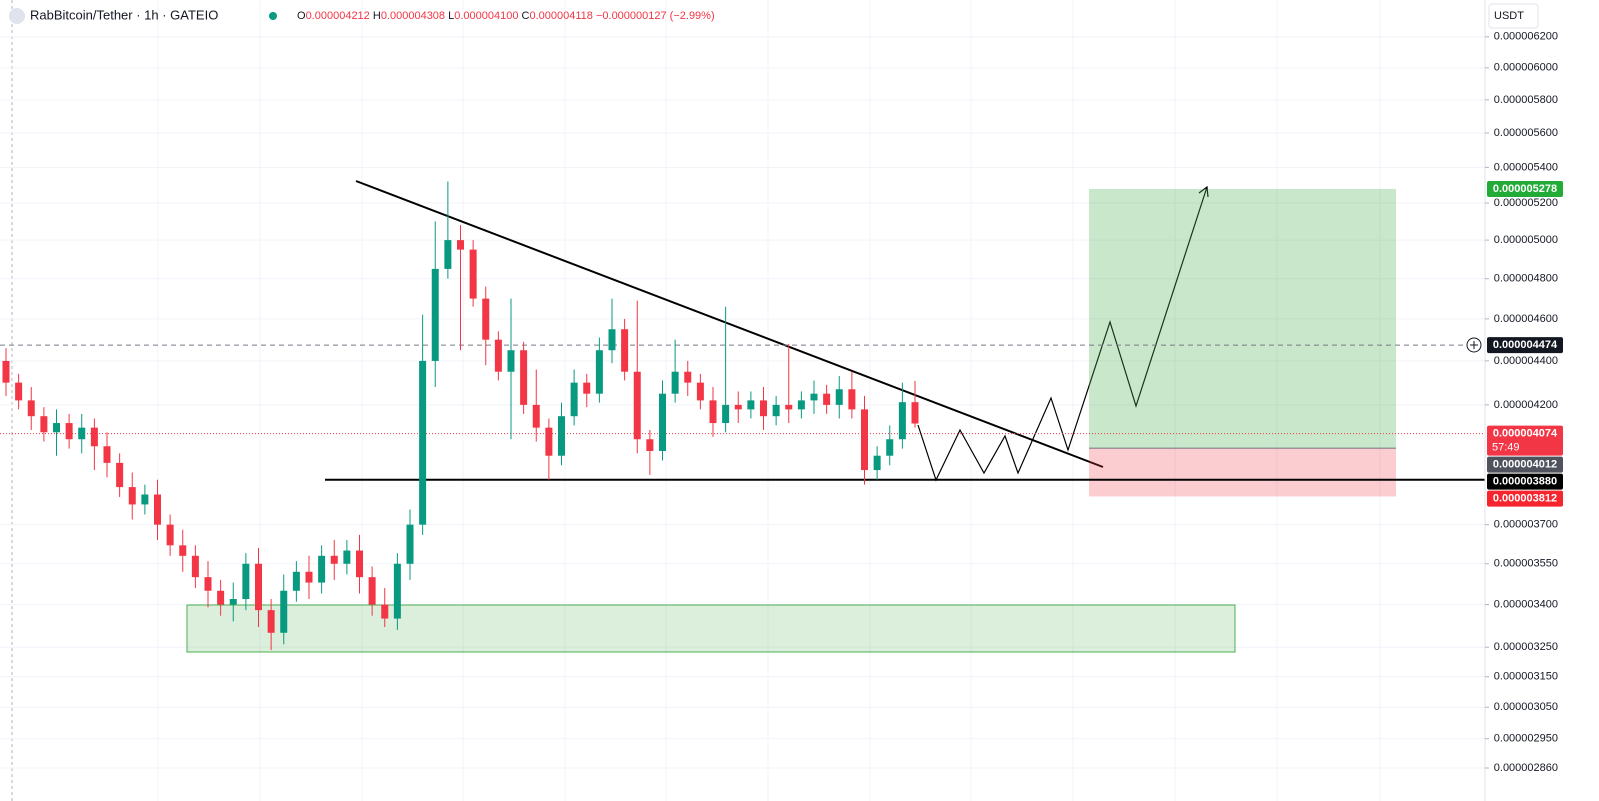 The height and width of the screenshot is (801, 1599). What do you see at coordinates (1525, 499) in the screenshot?
I see `price-tag-label: 0.000003812` at bounding box center [1525, 499].